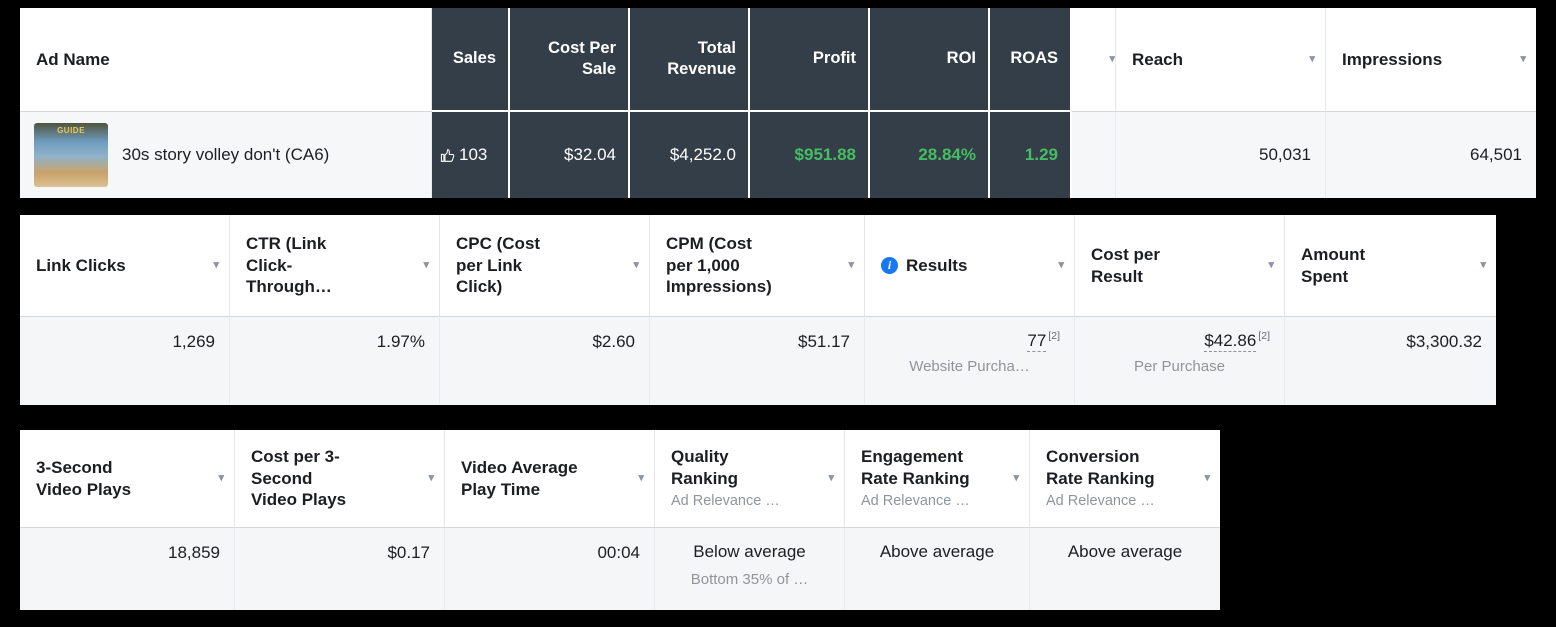  Describe the element at coordinates (969, 341) in the screenshot. I see `results-value-line: 77 [2]` at that location.